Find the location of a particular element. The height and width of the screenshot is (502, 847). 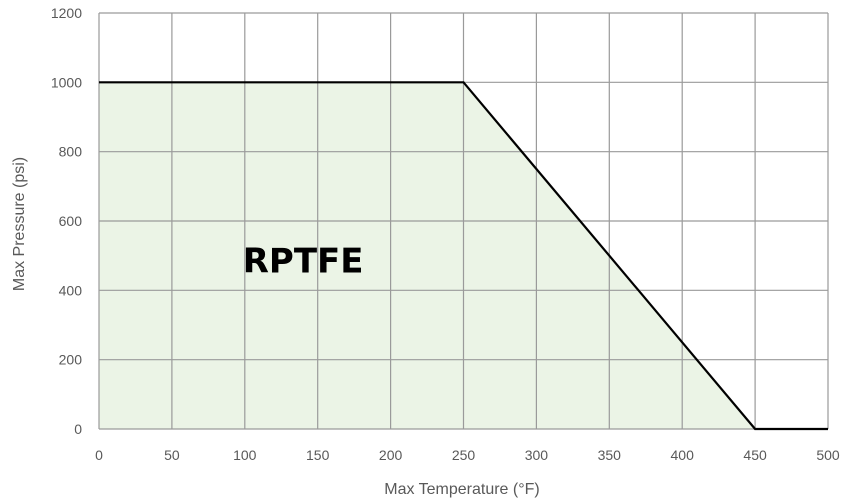

y-tick-label: 600 is located at coordinates (71, 221).